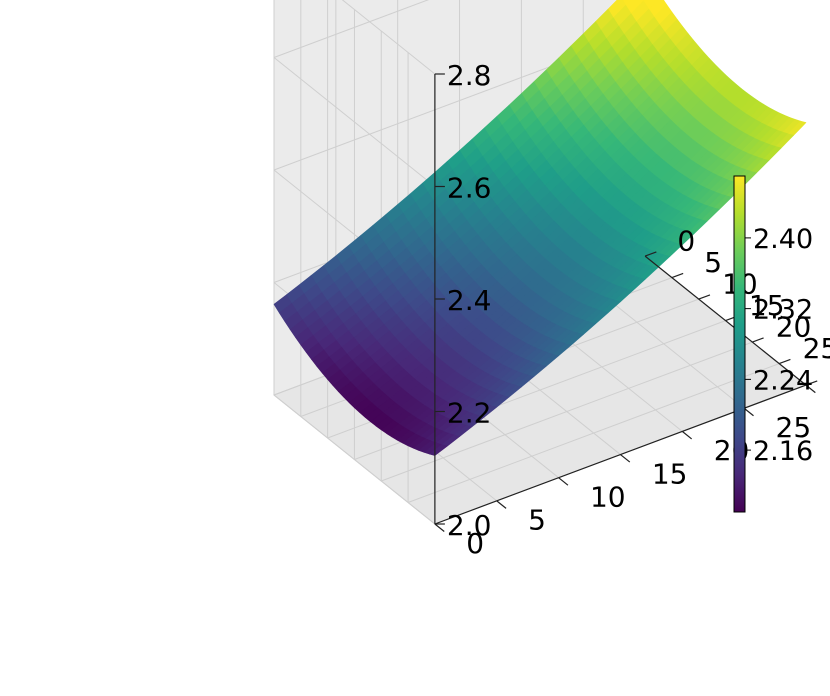 This screenshot has width=830, height=696. I want to click on x-axis: 051015202530, so click(737, 306).